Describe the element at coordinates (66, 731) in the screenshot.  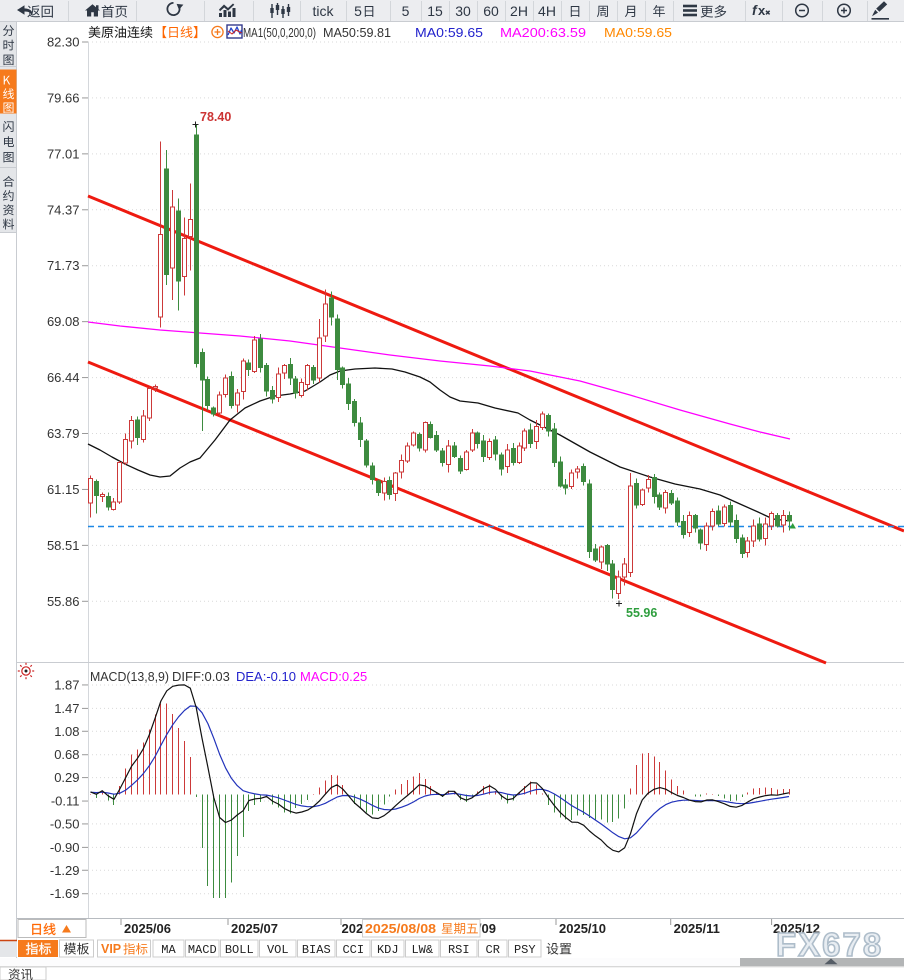
I see `svg-text: 1.08` at that location.